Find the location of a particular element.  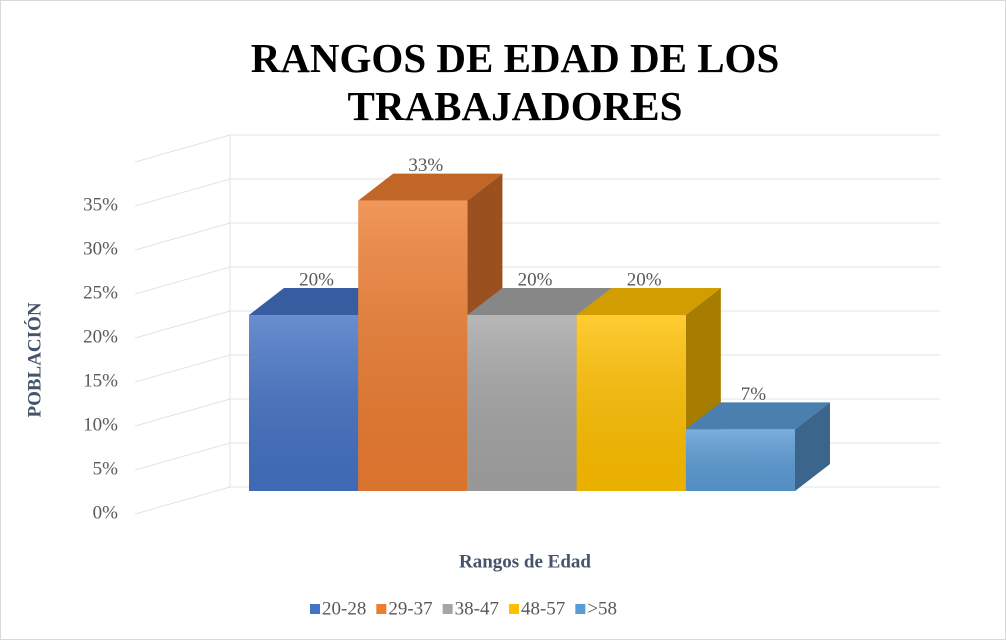

y-tick-label: 25% is located at coordinates (100, 292).